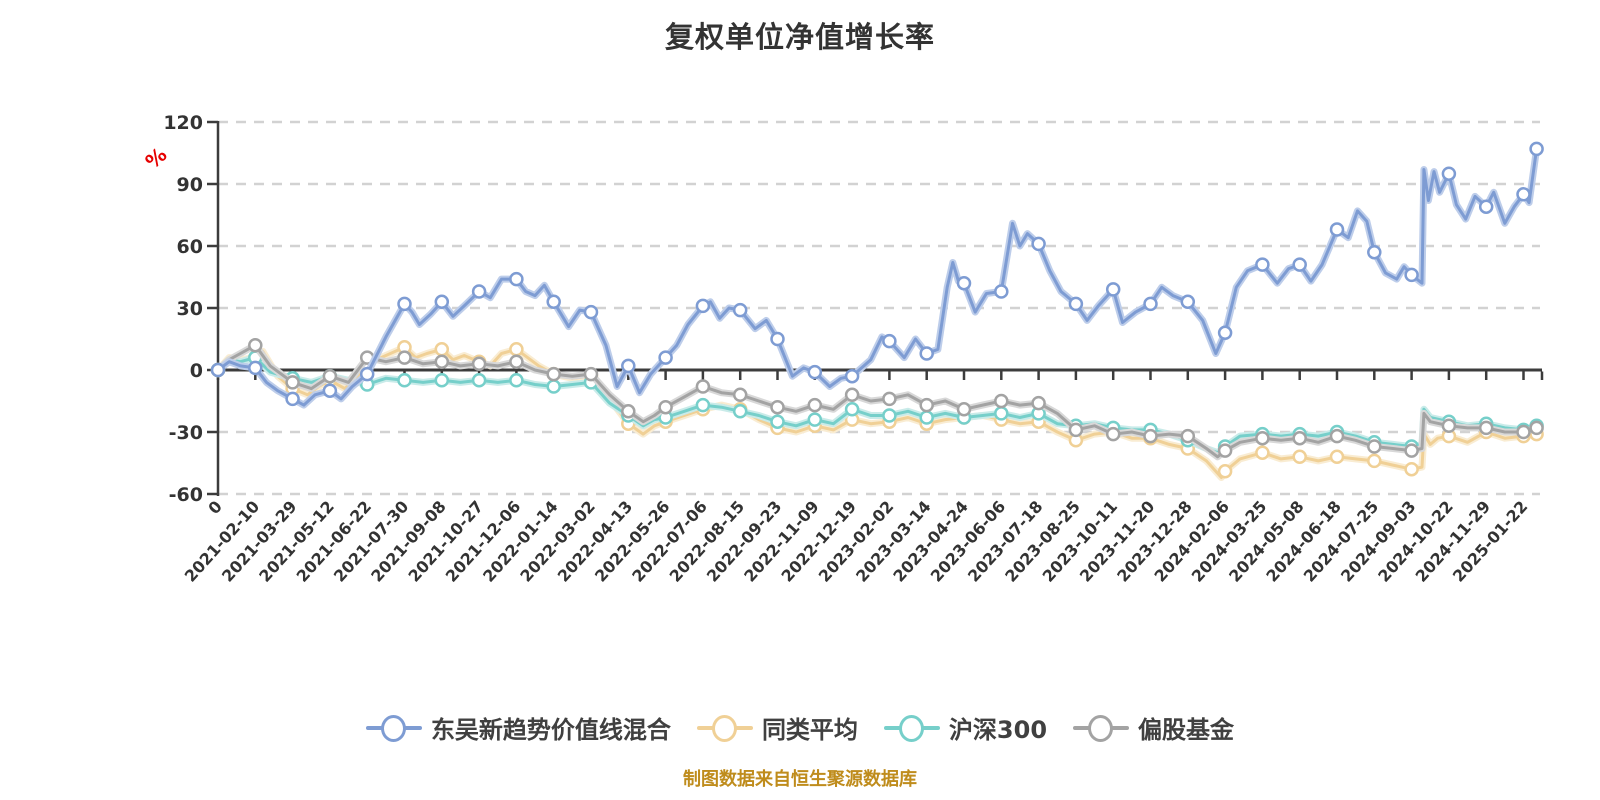 Image resolution: width=1600 pixels, height=800 pixels. What do you see at coordinates (186, 433) in the screenshot?
I see `y-axis-label: -30` at bounding box center [186, 433].